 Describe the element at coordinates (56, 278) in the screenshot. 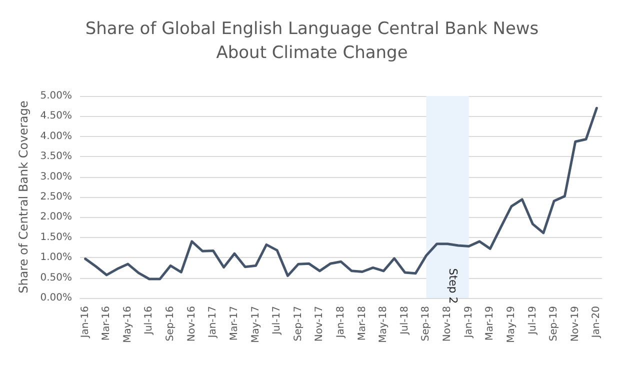

I see `y-tick-label: 0.50%` at that location.